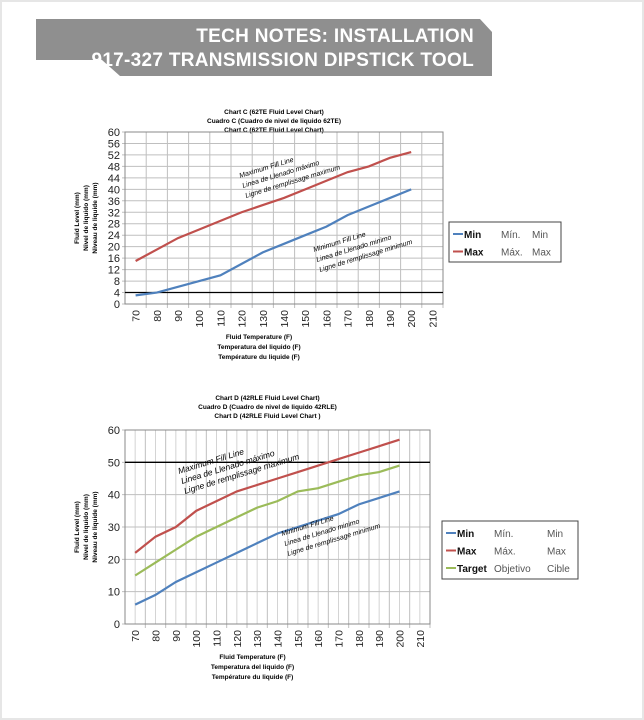 The height and width of the screenshot is (720, 644). Describe the element at coordinates (114, 271) in the screenshot. I see `y-tick-label: 12` at that location.